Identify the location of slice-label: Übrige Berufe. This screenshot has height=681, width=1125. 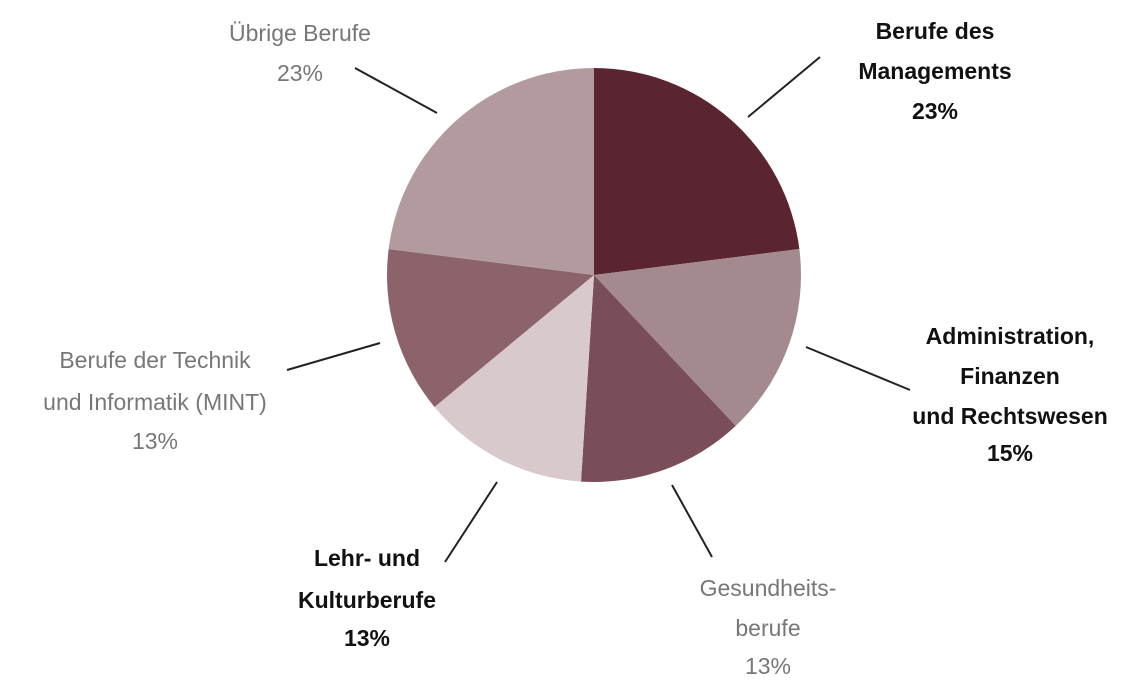
(300, 33).